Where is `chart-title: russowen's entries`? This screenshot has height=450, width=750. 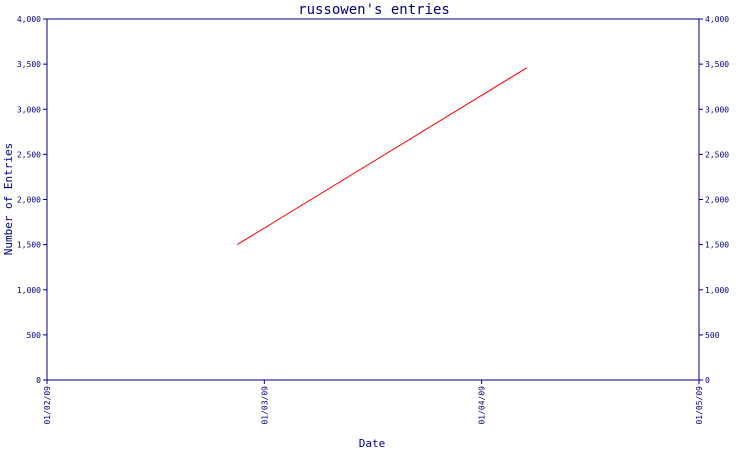
chart-title: russowen's entries is located at coordinates (374, 10).